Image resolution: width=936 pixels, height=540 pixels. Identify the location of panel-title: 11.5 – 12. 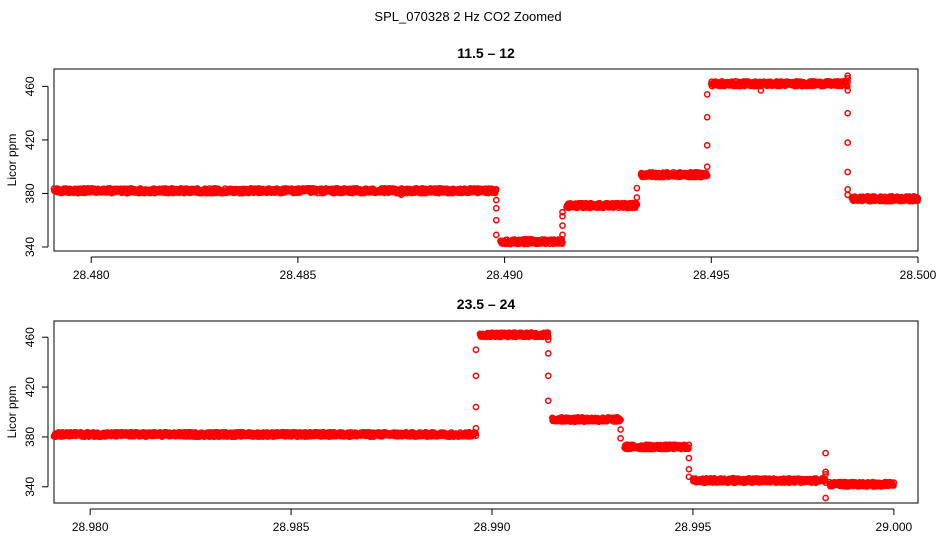
(486, 53).